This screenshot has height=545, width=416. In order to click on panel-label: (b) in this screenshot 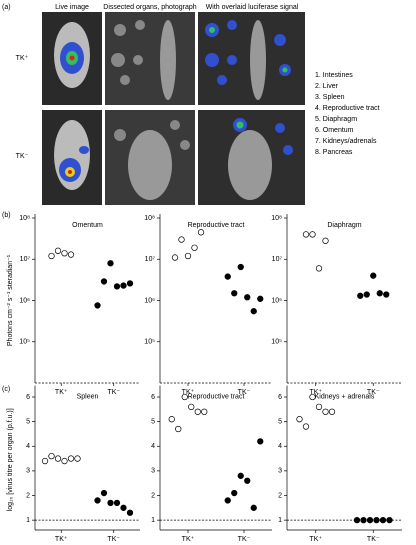, I will do `click(6, 215)`.